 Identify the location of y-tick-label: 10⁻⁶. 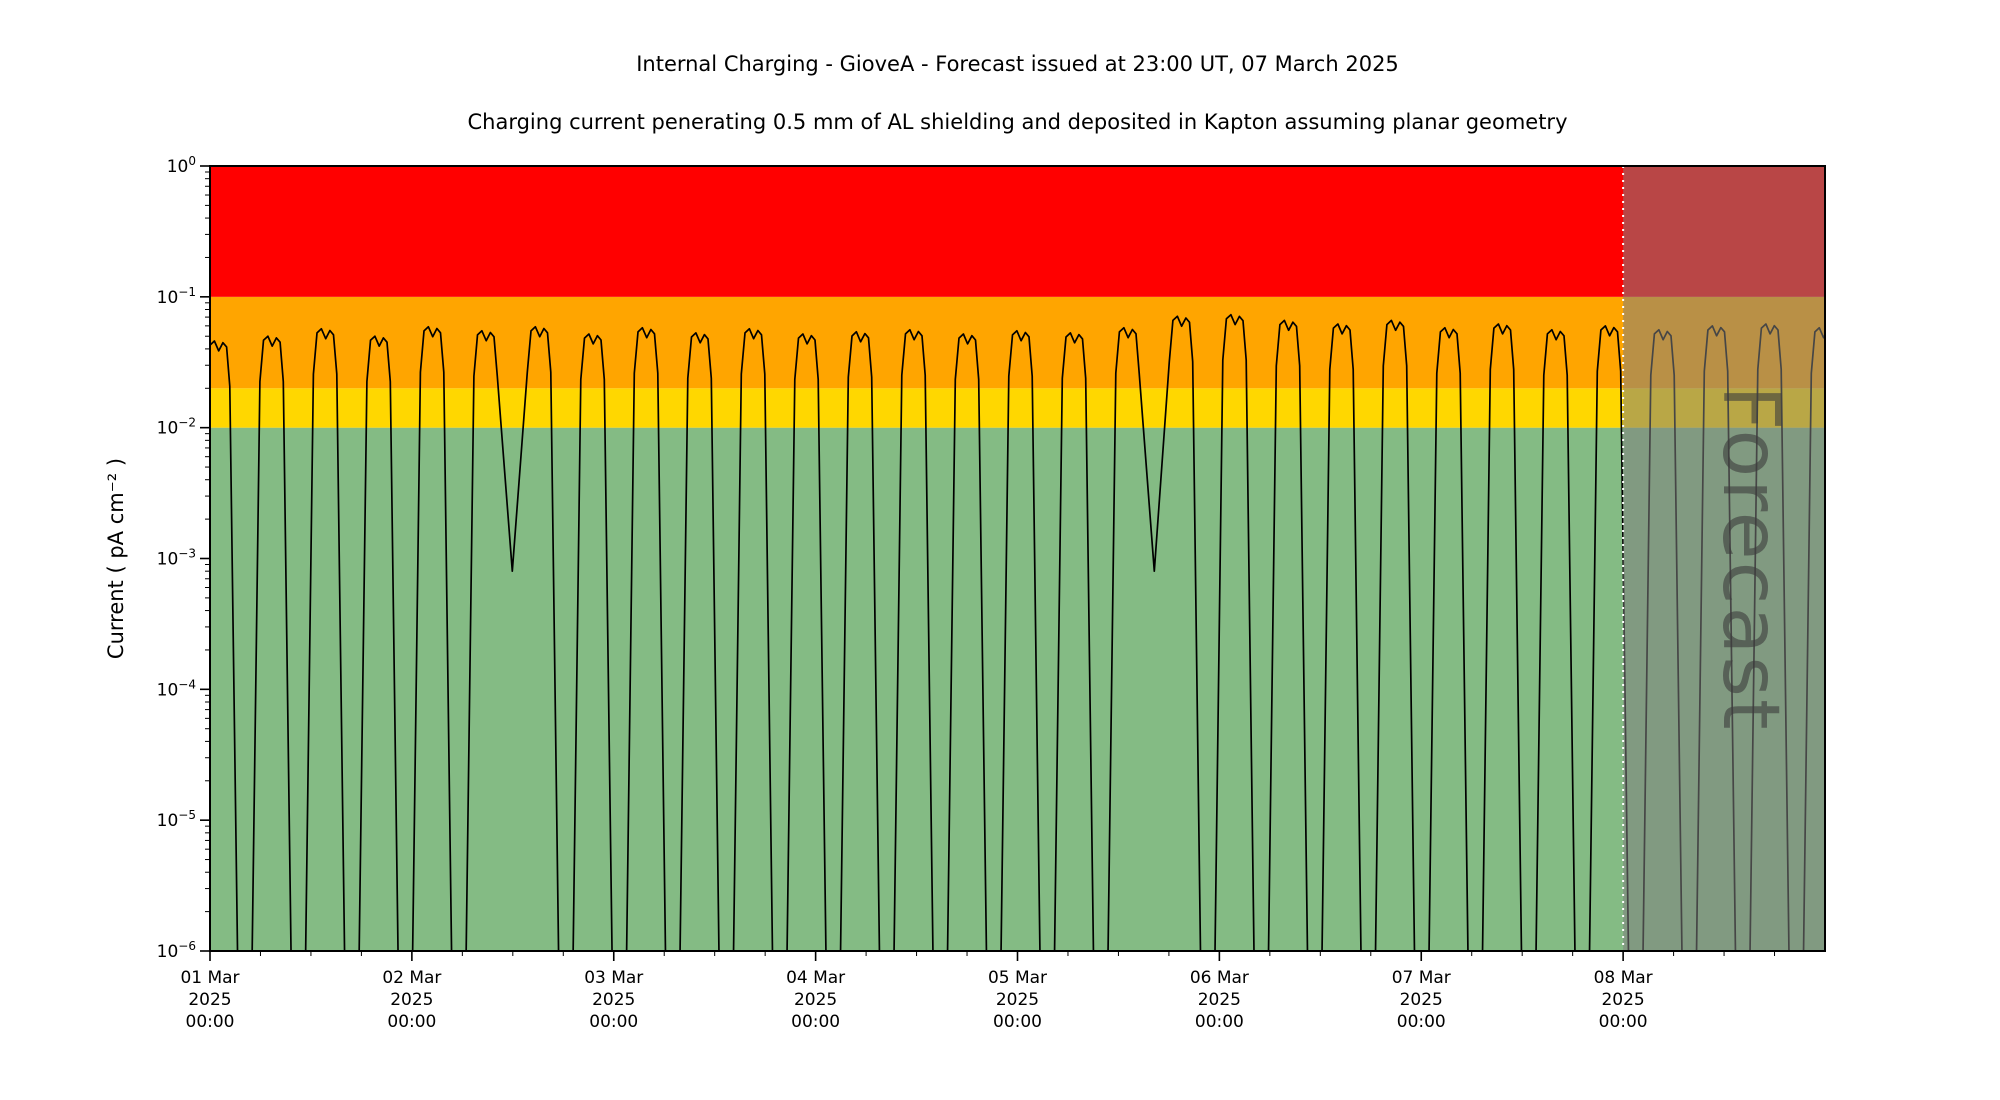
(176, 950).